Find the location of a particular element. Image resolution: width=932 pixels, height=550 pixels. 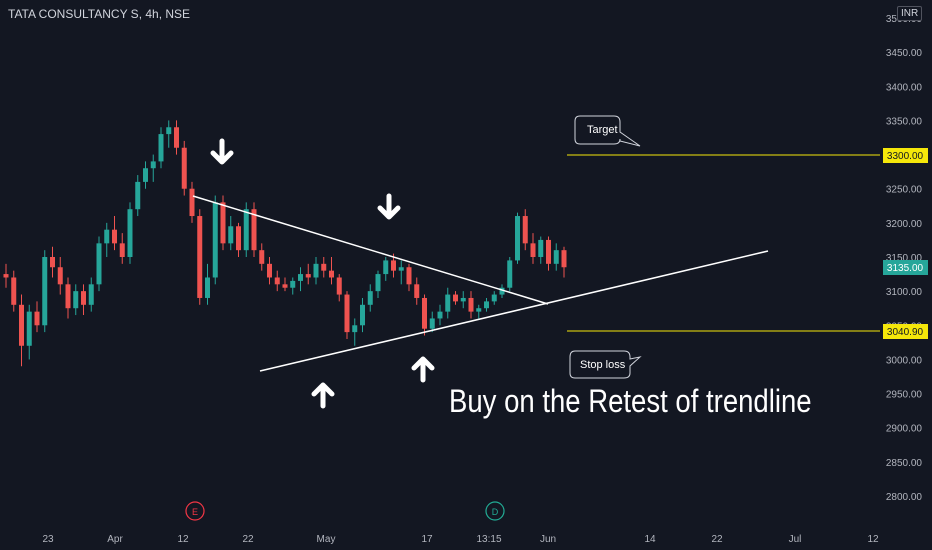

target-callout-label: Target is located at coordinates (602, 130).